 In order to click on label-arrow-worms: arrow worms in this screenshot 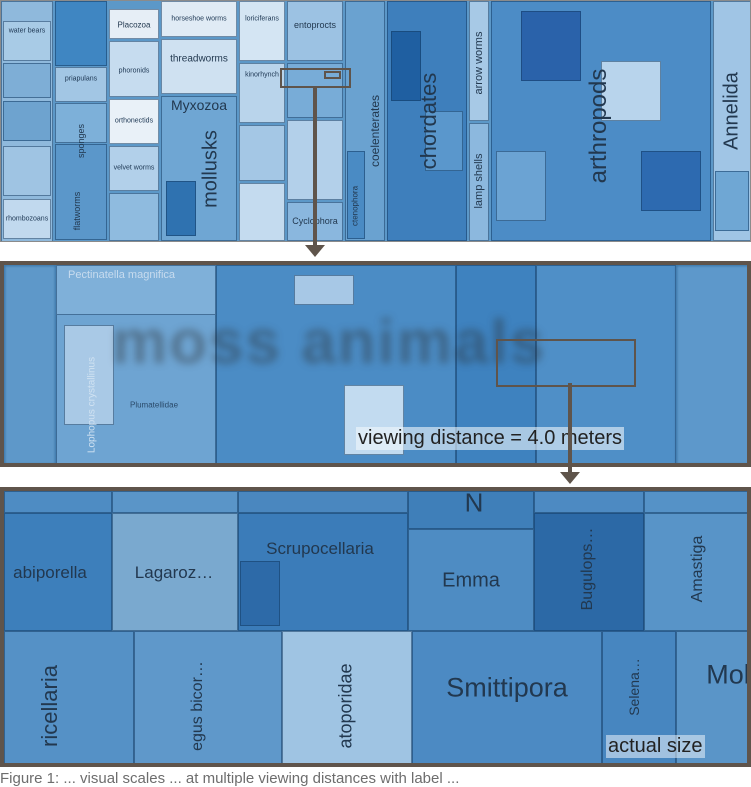, I will do `click(479, 63)`.